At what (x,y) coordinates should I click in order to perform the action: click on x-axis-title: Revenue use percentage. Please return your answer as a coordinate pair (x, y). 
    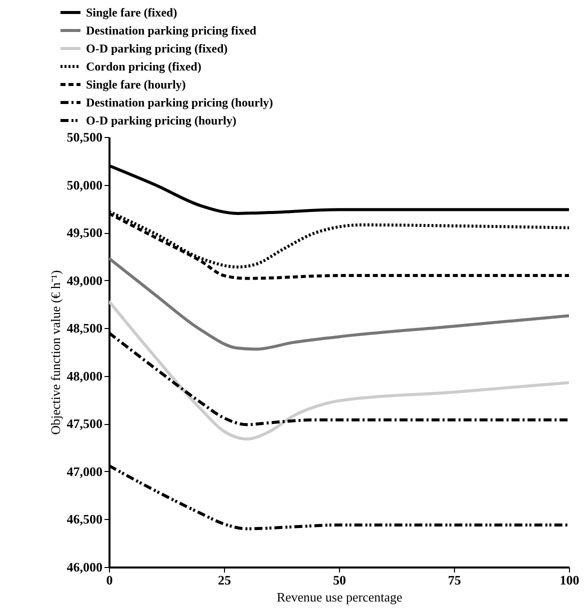
    Looking at the image, I should click on (339, 597).